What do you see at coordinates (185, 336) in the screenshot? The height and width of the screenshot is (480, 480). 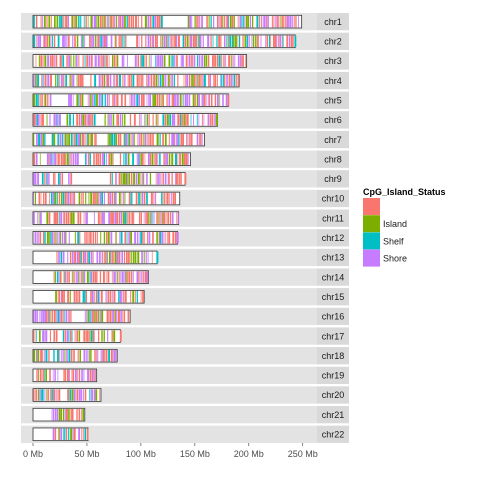 I see `chromosome-row-chr17: chr17` at bounding box center [185, 336].